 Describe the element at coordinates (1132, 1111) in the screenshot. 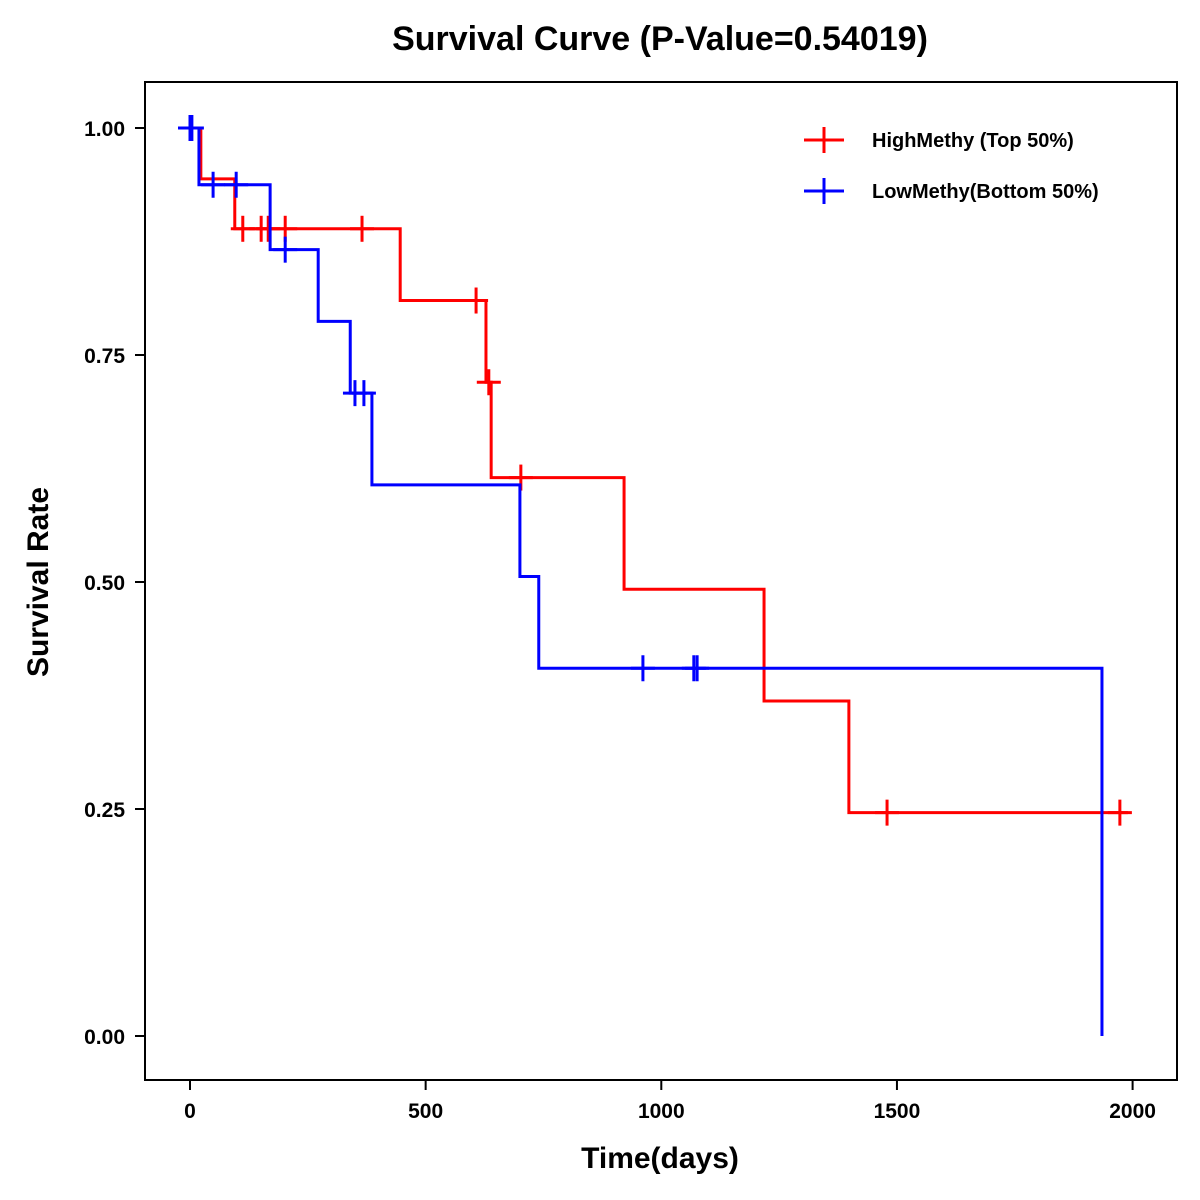

I see `x-tick-label: 2000` at that location.